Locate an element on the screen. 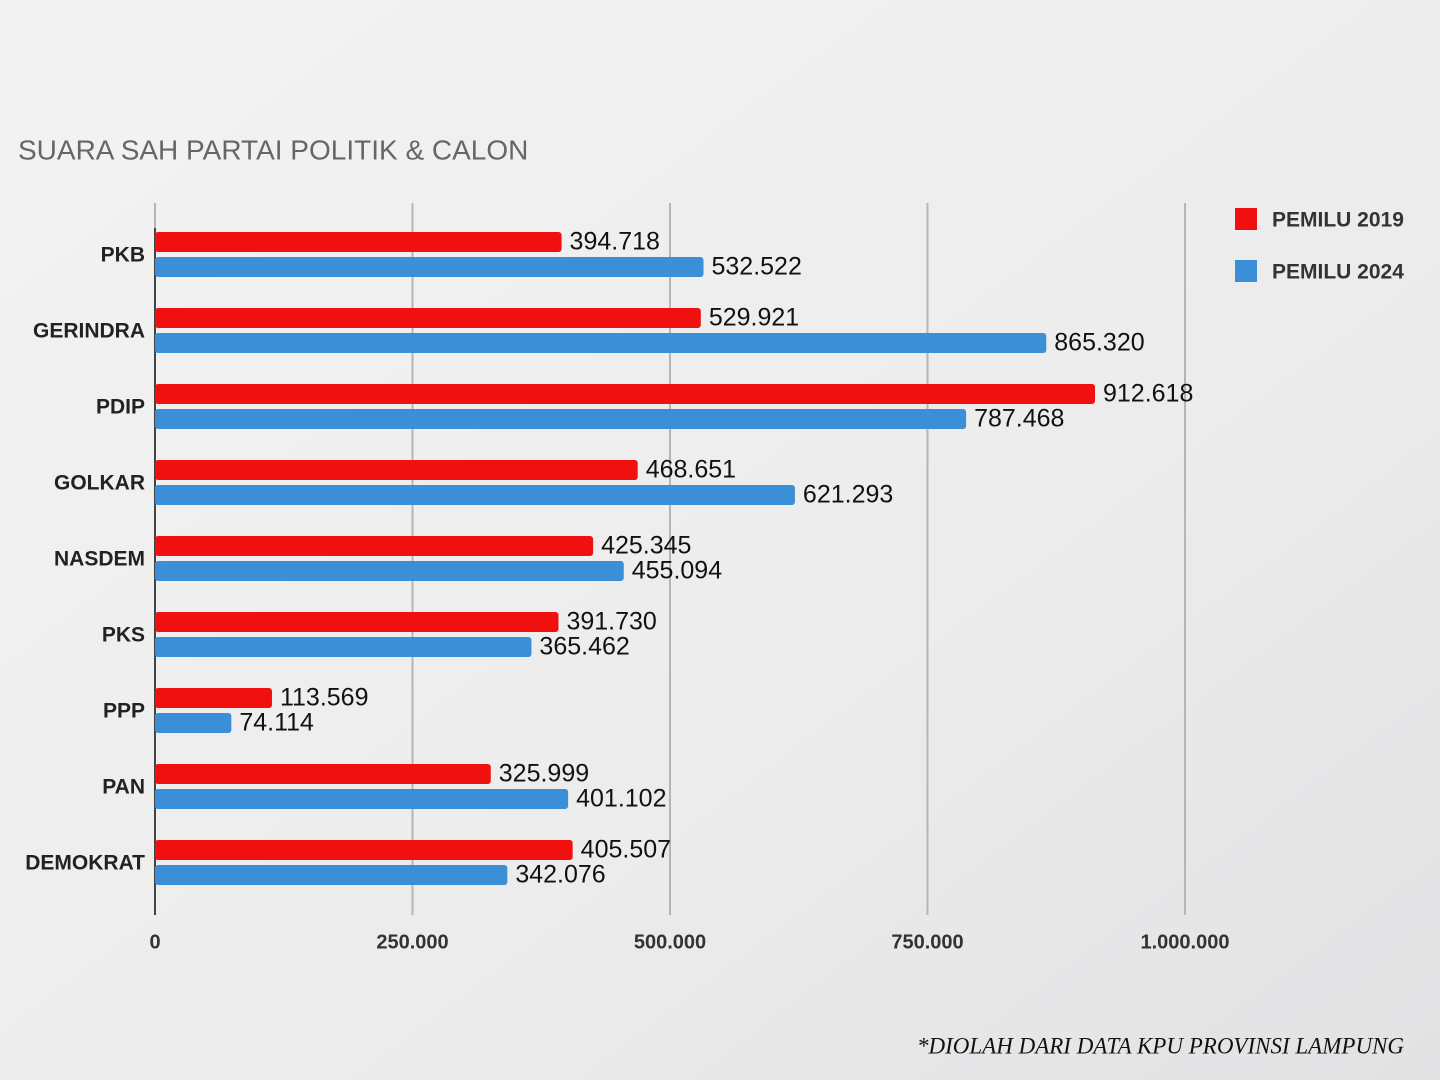 Image resolution: width=1440 pixels, height=1080 pixels. category-label: PKS is located at coordinates (123, 635).